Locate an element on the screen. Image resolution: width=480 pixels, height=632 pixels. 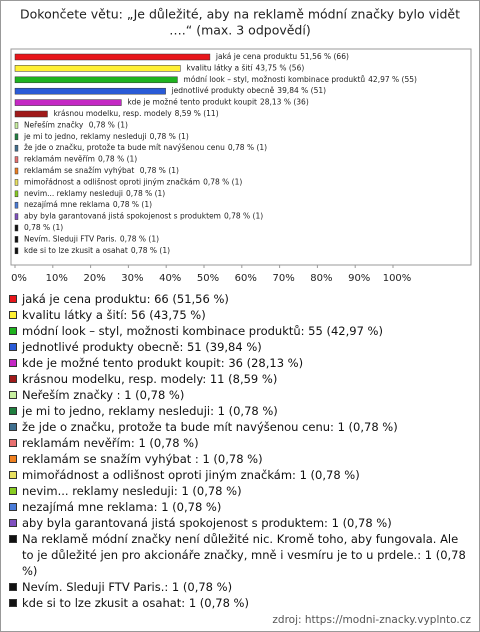
legend-label: reklamám nevěřím: 1 (0,78 %) is located at coordinates (110, 443).